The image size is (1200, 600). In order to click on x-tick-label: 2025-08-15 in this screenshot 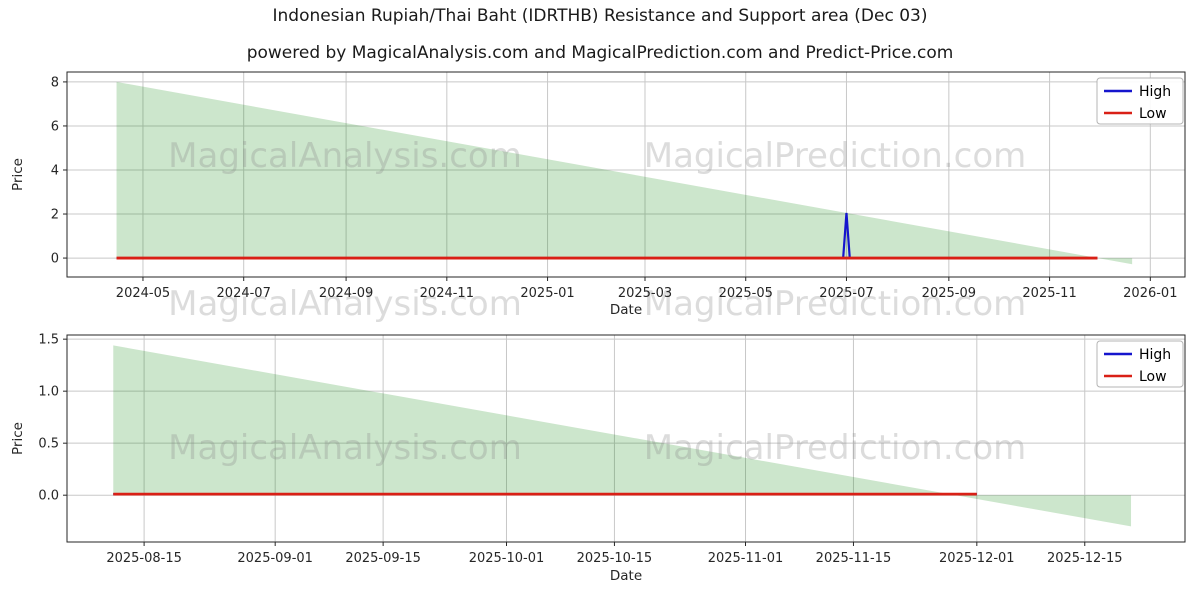, I will do `click(144, 558)`.